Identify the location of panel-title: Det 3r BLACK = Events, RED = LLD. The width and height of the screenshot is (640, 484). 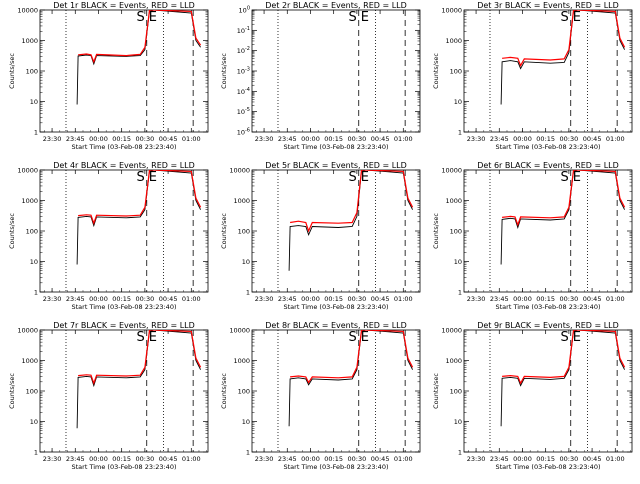
(548, 5).